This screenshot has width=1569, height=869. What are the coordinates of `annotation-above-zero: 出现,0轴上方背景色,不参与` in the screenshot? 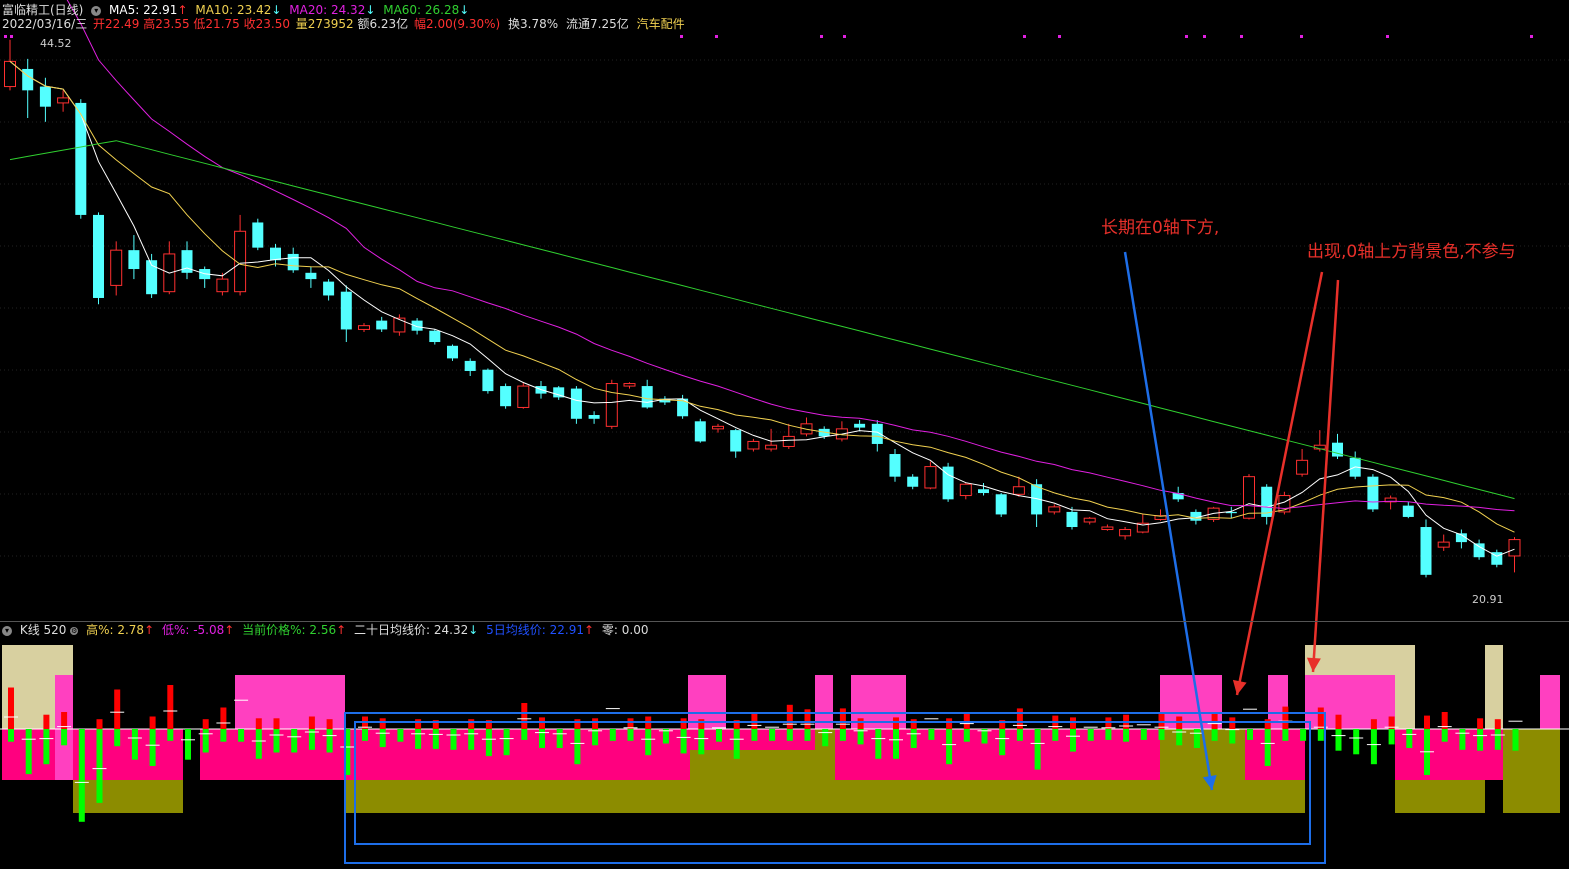 It's located at (1411, 252).